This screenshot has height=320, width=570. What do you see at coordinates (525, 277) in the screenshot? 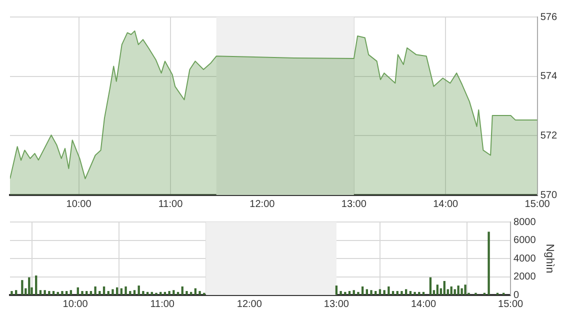
I see `y-tick-label: 2000` at bounding box center [525, 277].